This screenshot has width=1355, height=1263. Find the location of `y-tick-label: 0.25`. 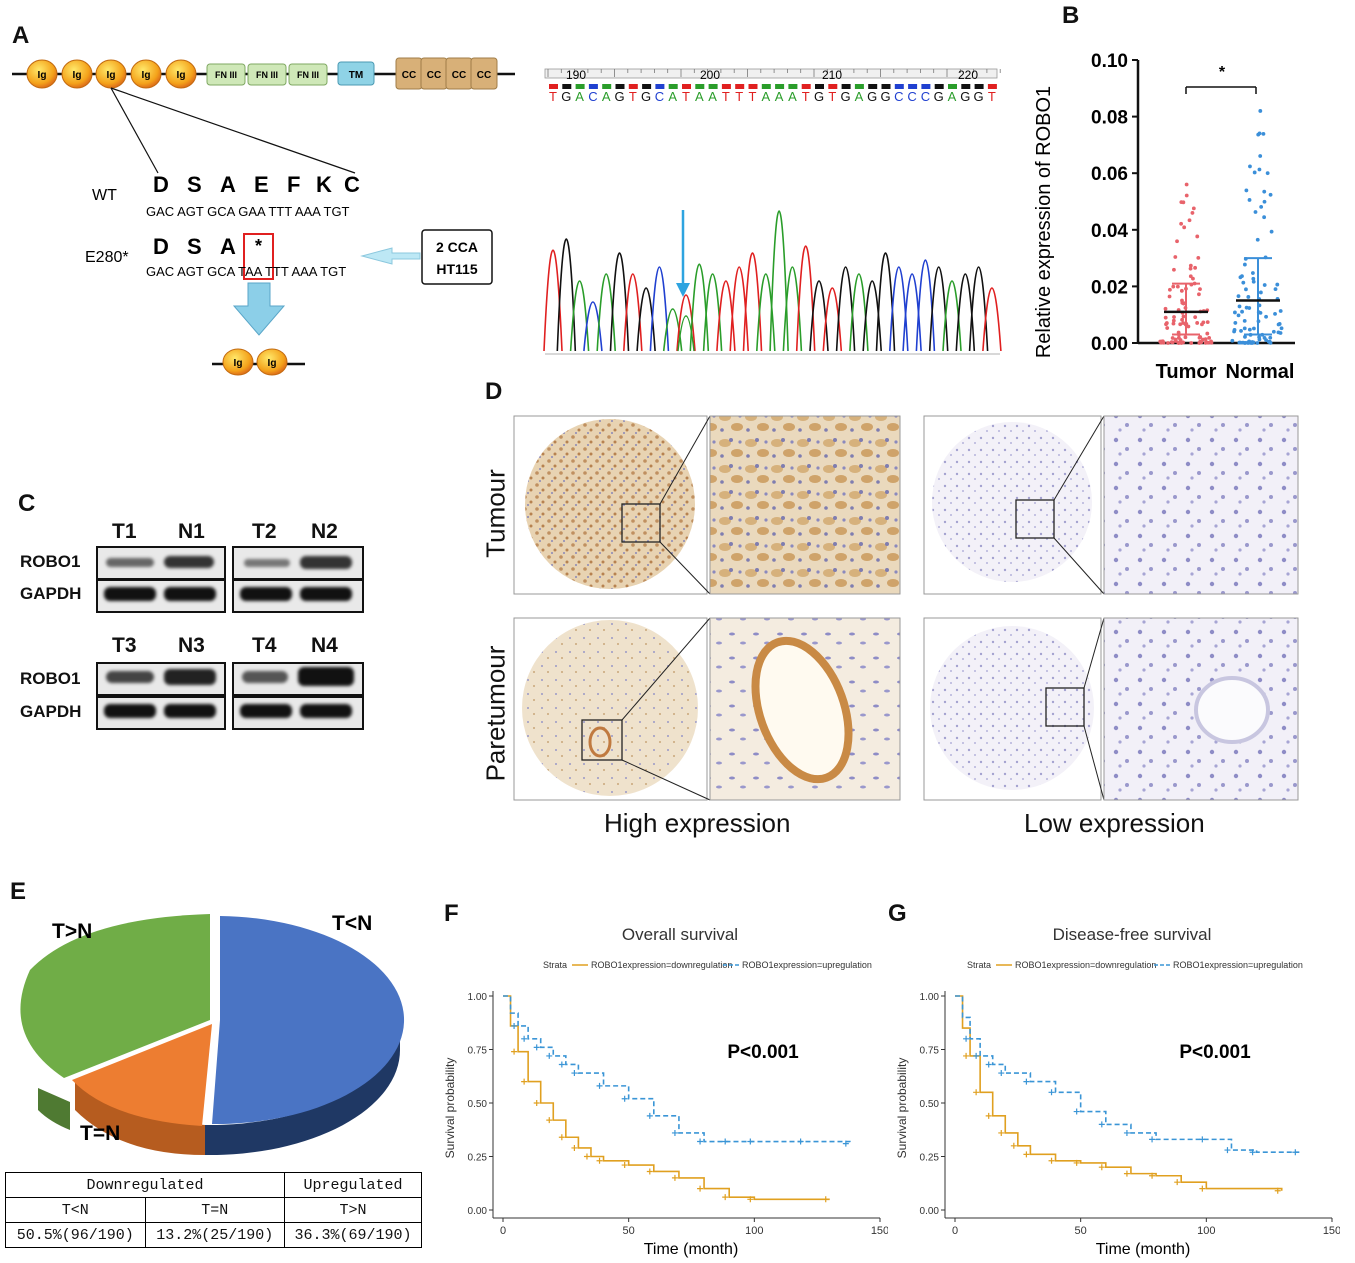

y-tick-label: 0.25 is located at coordinates (930, 1158).